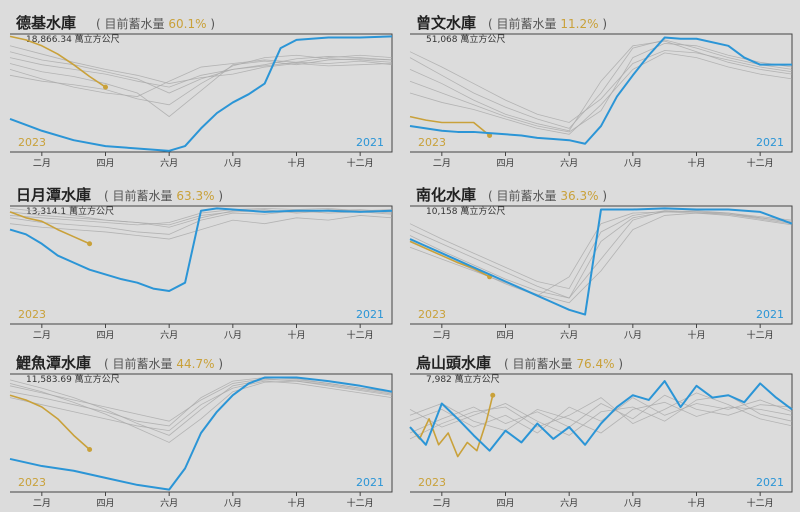 The height and width of the screenshot is (512, 800). Describe the element at coordinates (579, 196) in the screenshot. I see `storage-percentage: 36.3%` at that location.